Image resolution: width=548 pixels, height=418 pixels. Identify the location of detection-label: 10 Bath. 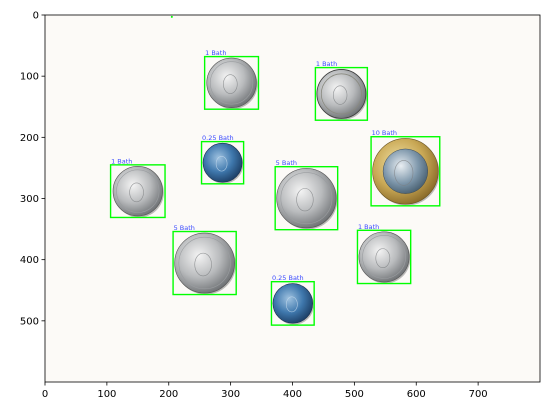
(384, 133).